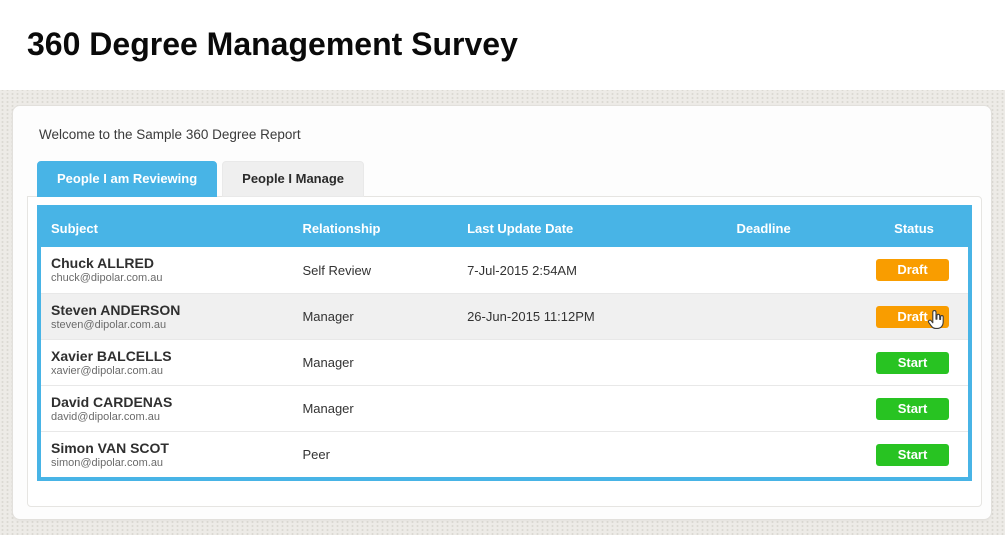 Image resolution: width=1005 pixels, height=535 pixels. I want to click on column-header-subject: Subject, so click(74, 228).